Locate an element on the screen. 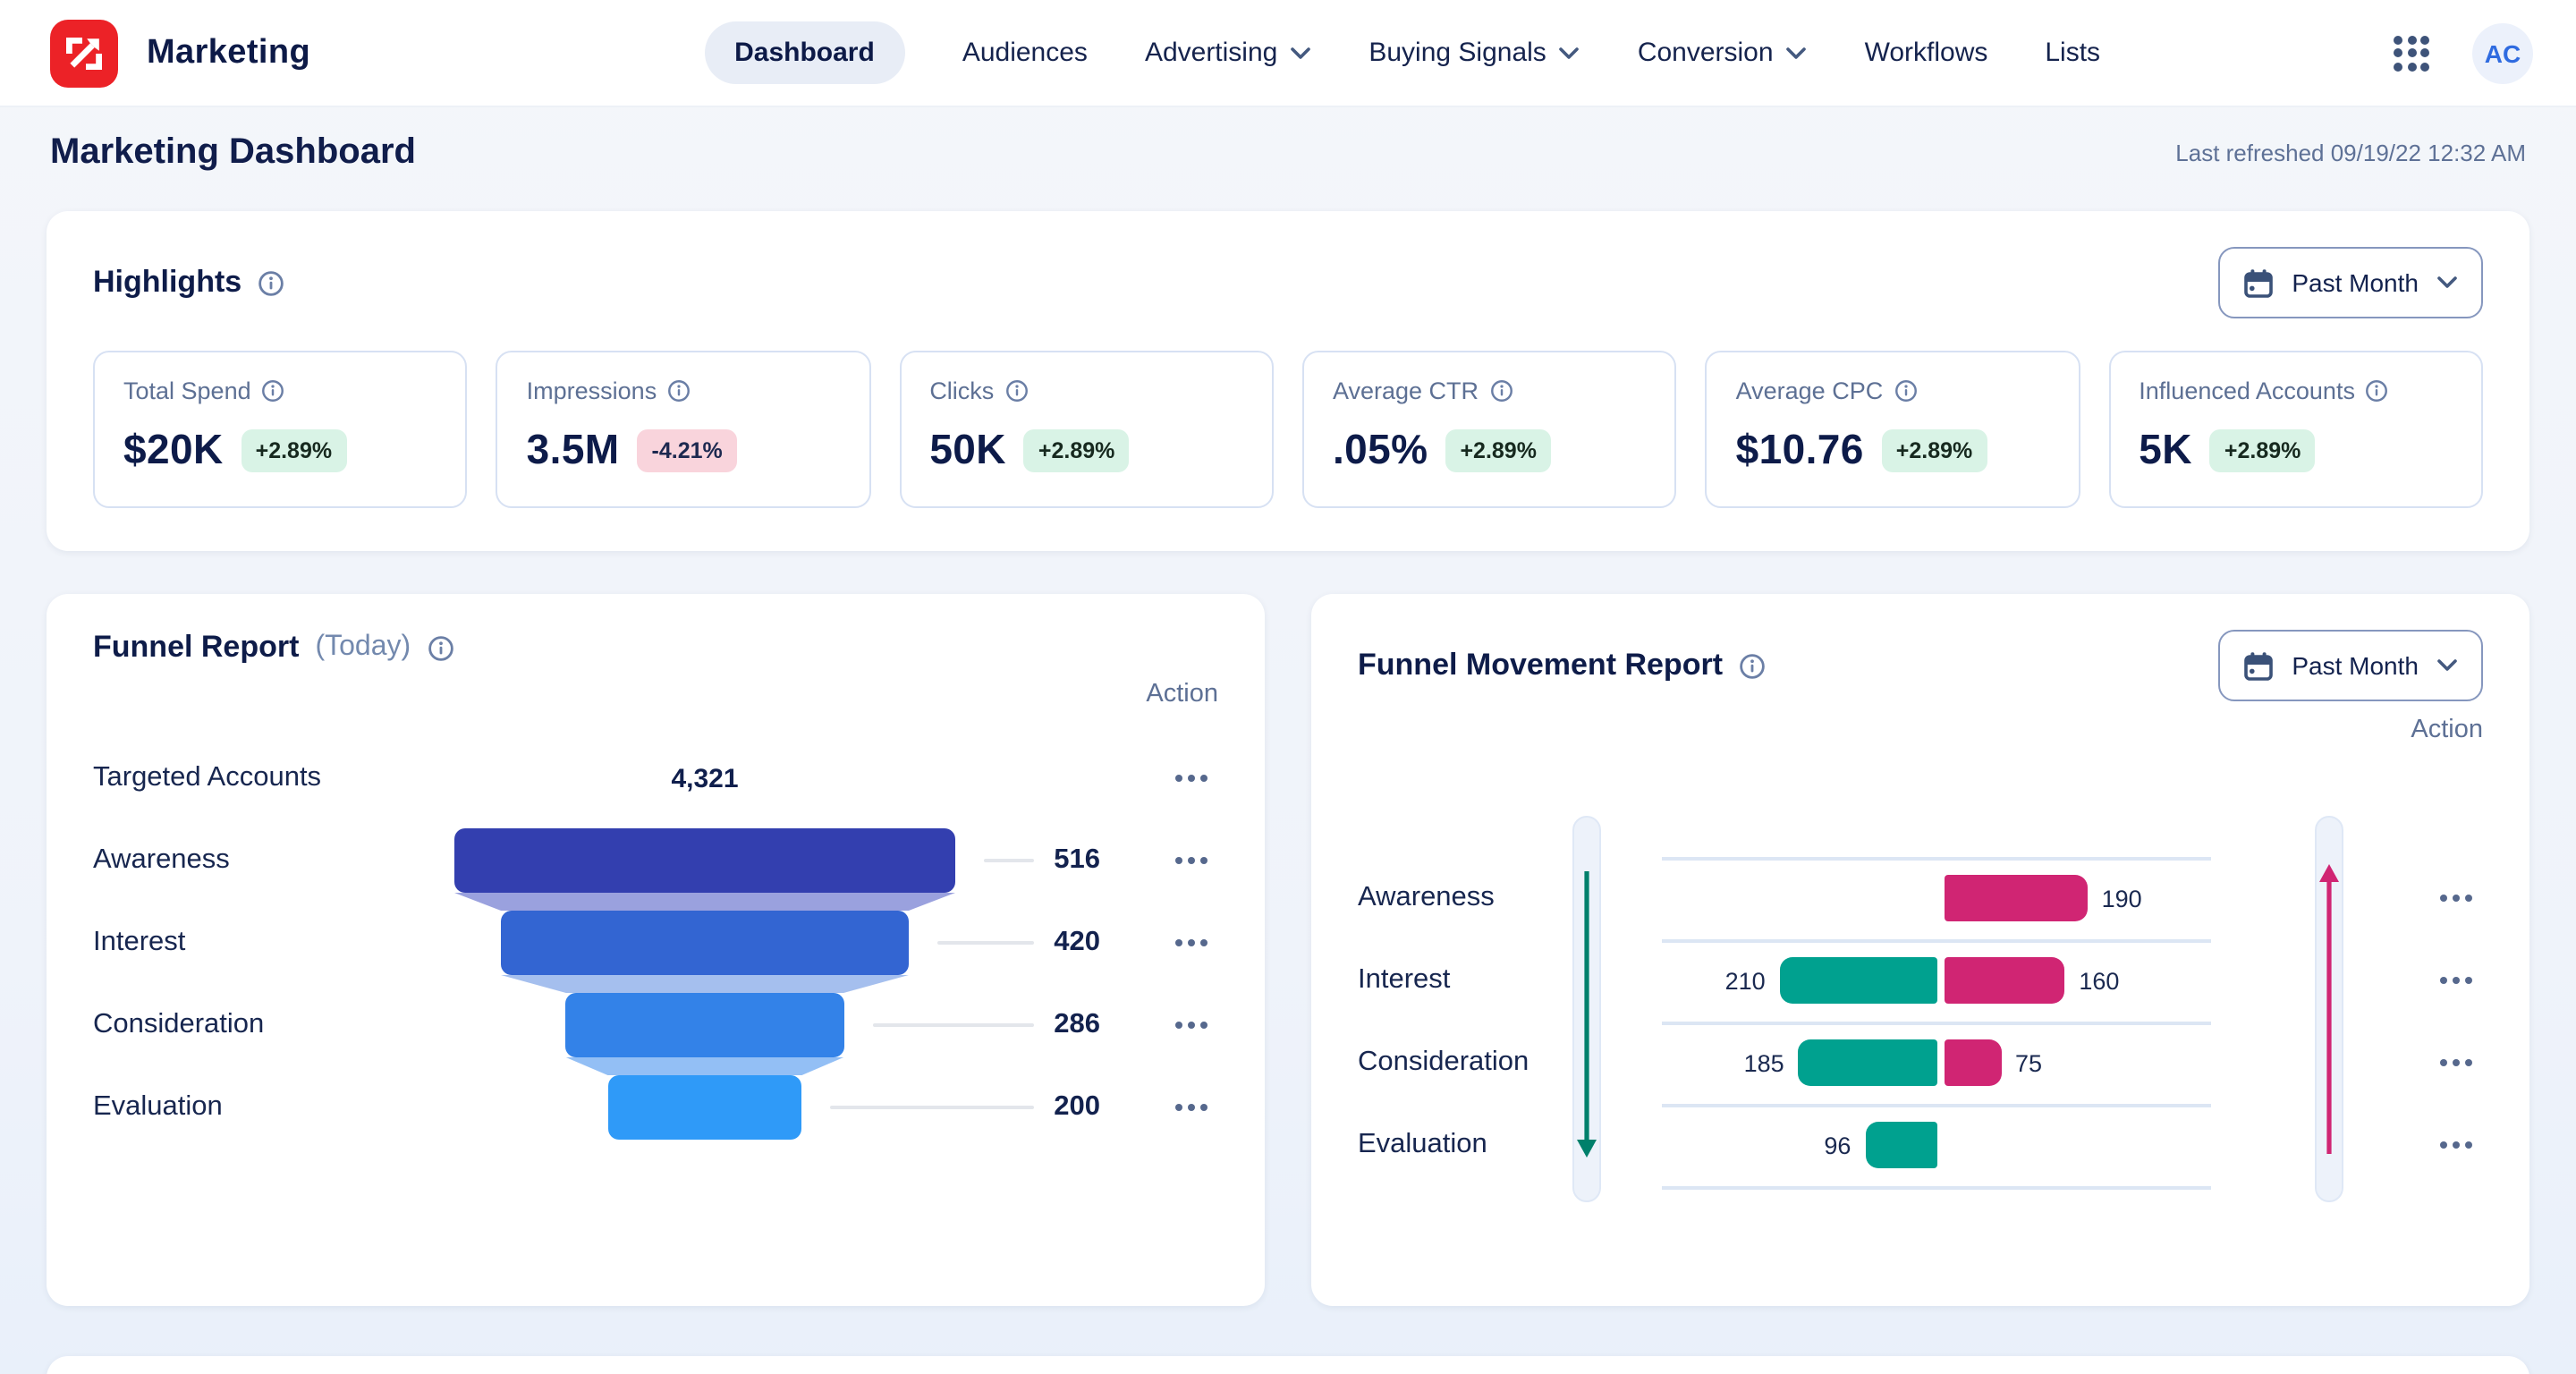 This screenshot has height=1374, width=2576. movement-bar-right-consideration is located at coordinates (1973, 1062).